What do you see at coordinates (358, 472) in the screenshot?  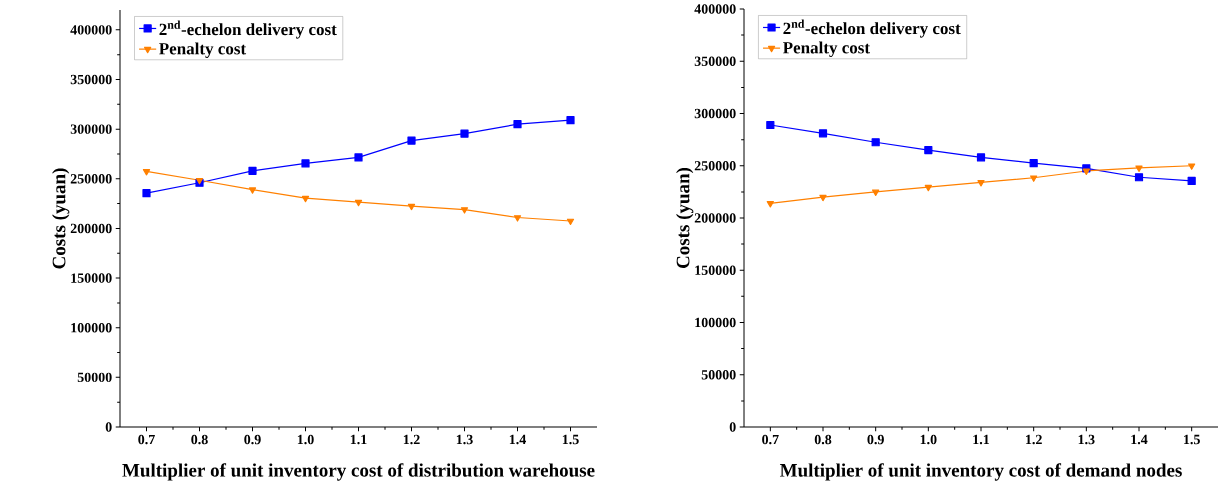 I see `x-axis-title: Multiplier of unit inventory cost of distribution warehouse` at bounding box center [358, 472].